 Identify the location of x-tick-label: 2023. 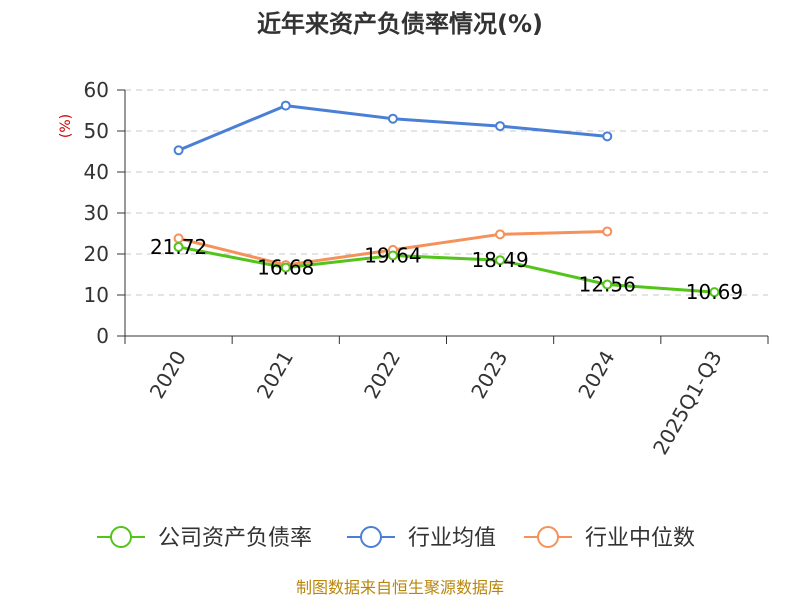
(489, 375).